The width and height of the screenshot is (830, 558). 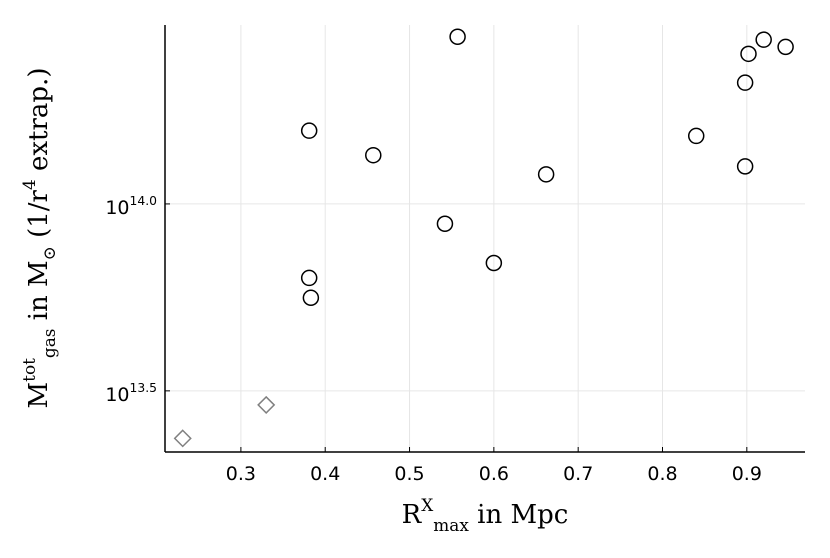 I want to click on x-tick-label: 0.8, so click(x=662, y=474).